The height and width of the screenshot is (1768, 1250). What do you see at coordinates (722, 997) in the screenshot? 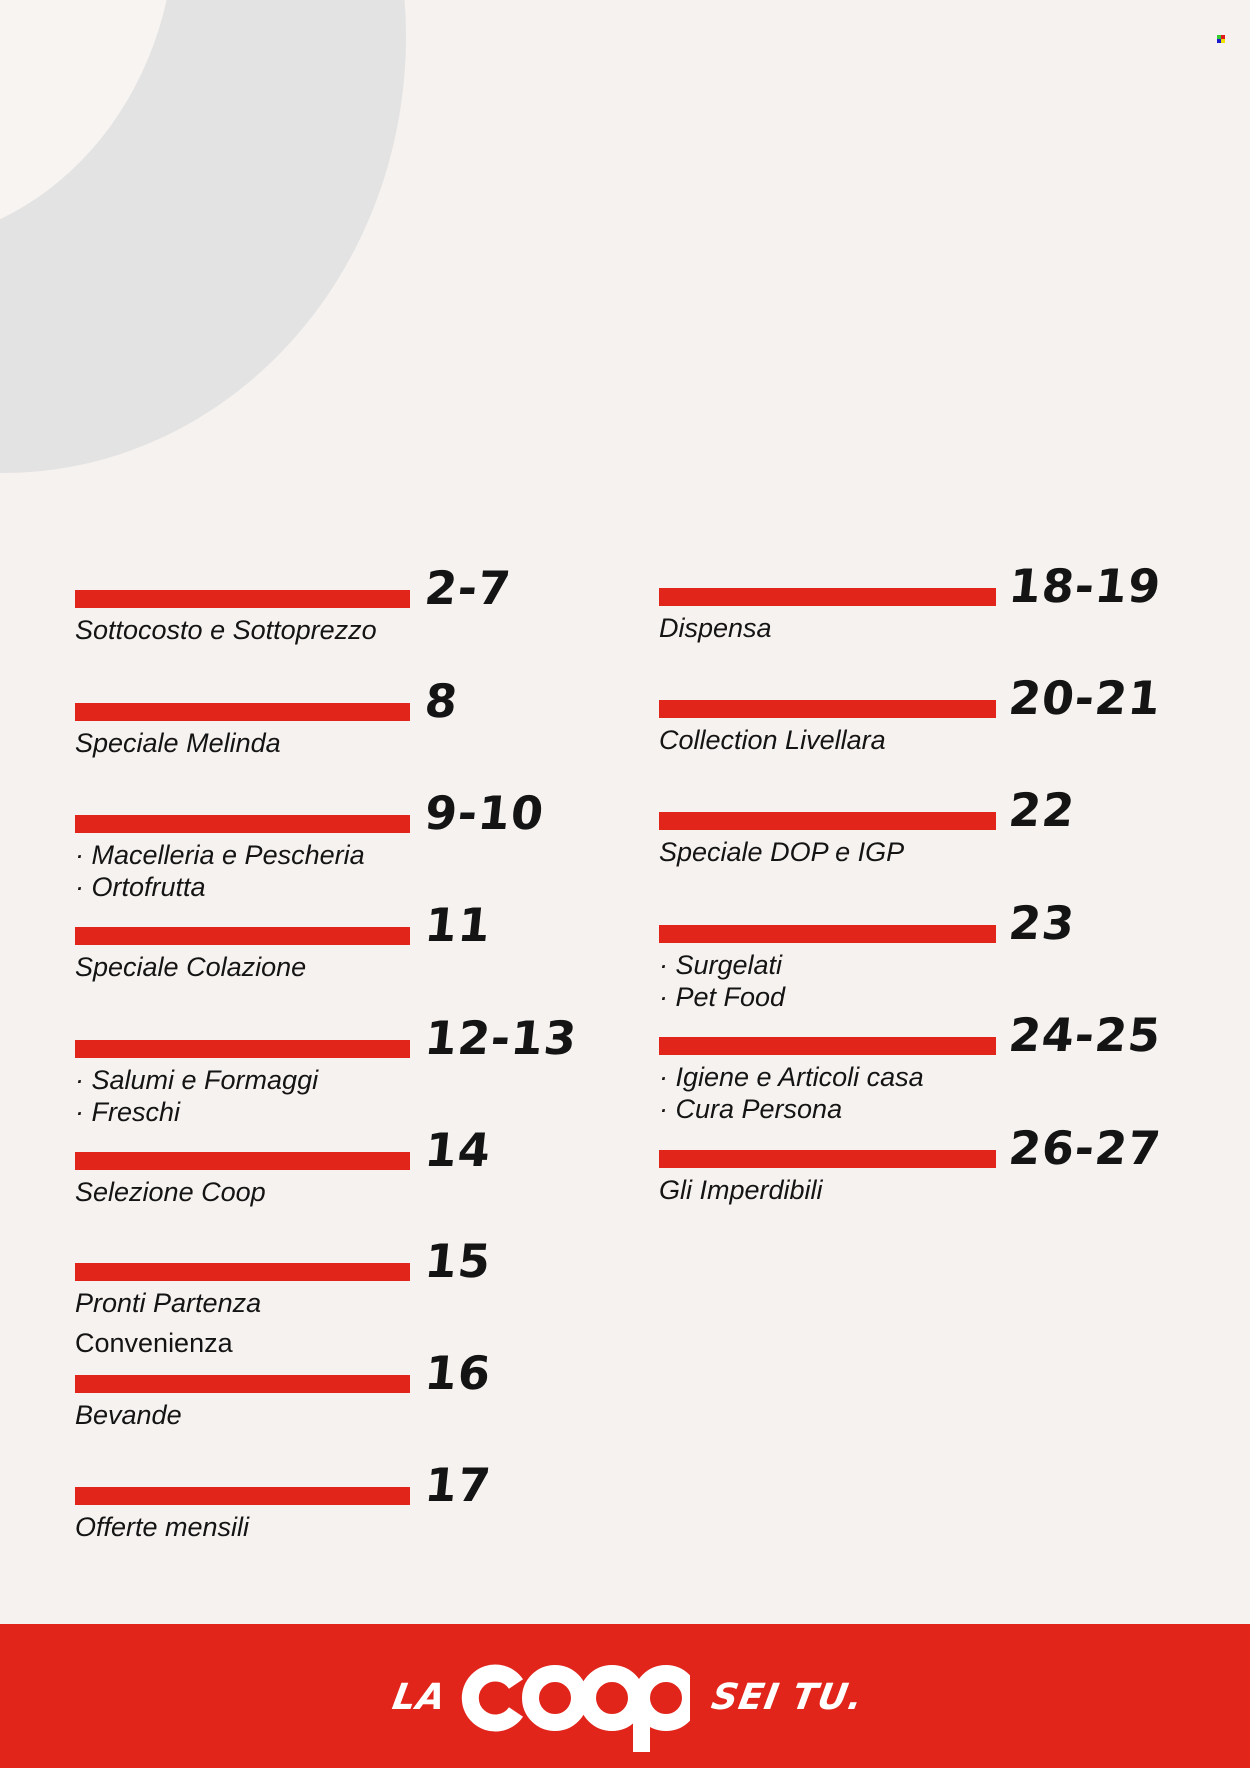
I see `section-label: · Pet Food` at bounding box center [722, 997].